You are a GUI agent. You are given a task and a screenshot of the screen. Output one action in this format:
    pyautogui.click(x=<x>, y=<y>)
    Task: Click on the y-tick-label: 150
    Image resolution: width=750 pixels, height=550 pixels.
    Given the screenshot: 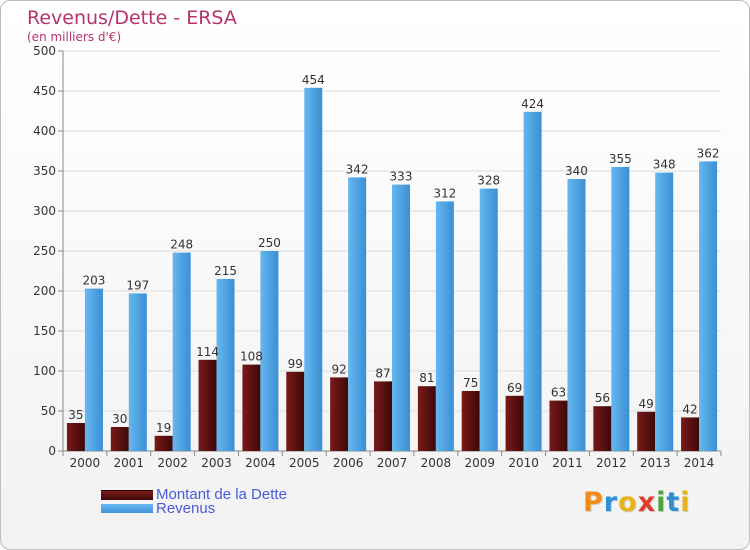 What is the action you would take?
    pyautogui.click(x=44, y=331)
    